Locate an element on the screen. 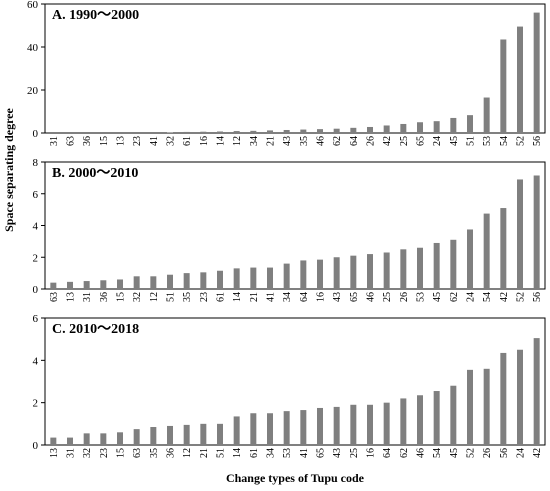 This screenshot has height=491, width=550. y-tick-label: 8 is located at coordinates (36, 163).